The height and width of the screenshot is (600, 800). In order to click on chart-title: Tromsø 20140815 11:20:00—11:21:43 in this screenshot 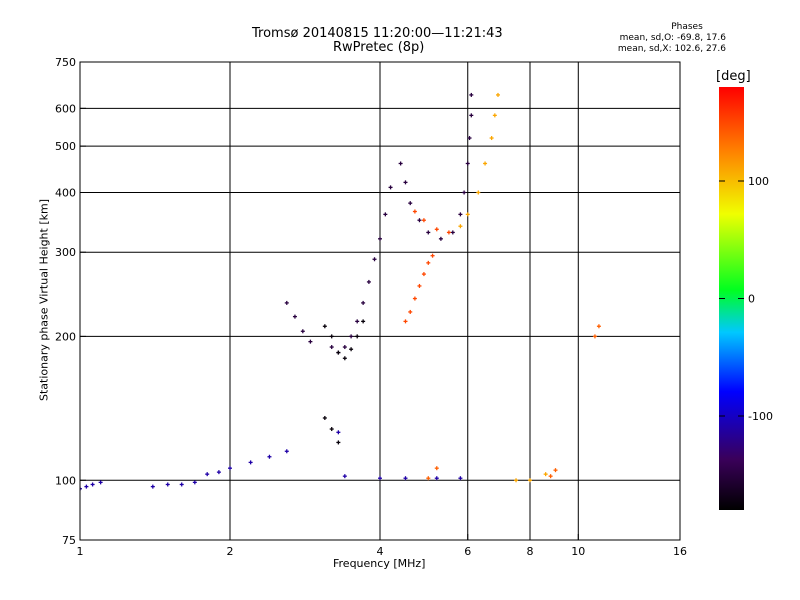, I will do `click(377, 33)`.